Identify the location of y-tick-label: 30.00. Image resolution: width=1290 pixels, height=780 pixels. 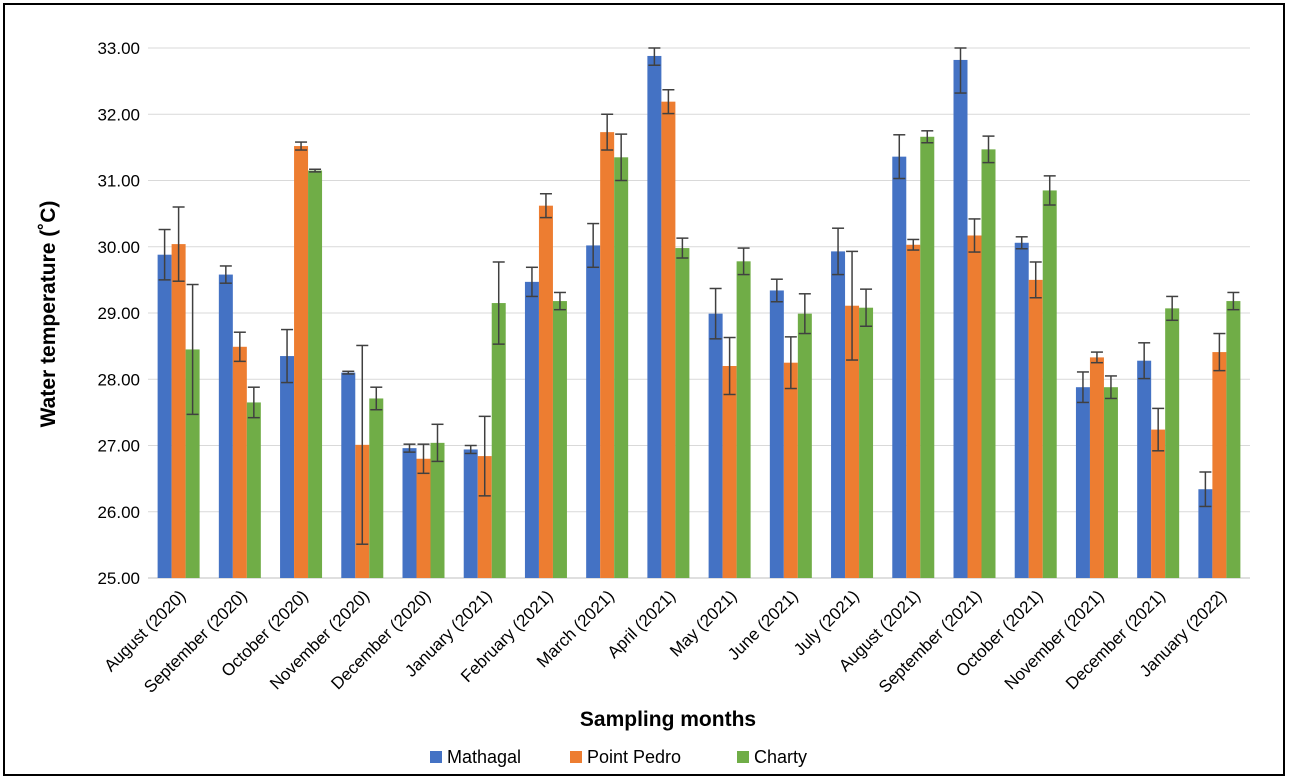
(118, 247).